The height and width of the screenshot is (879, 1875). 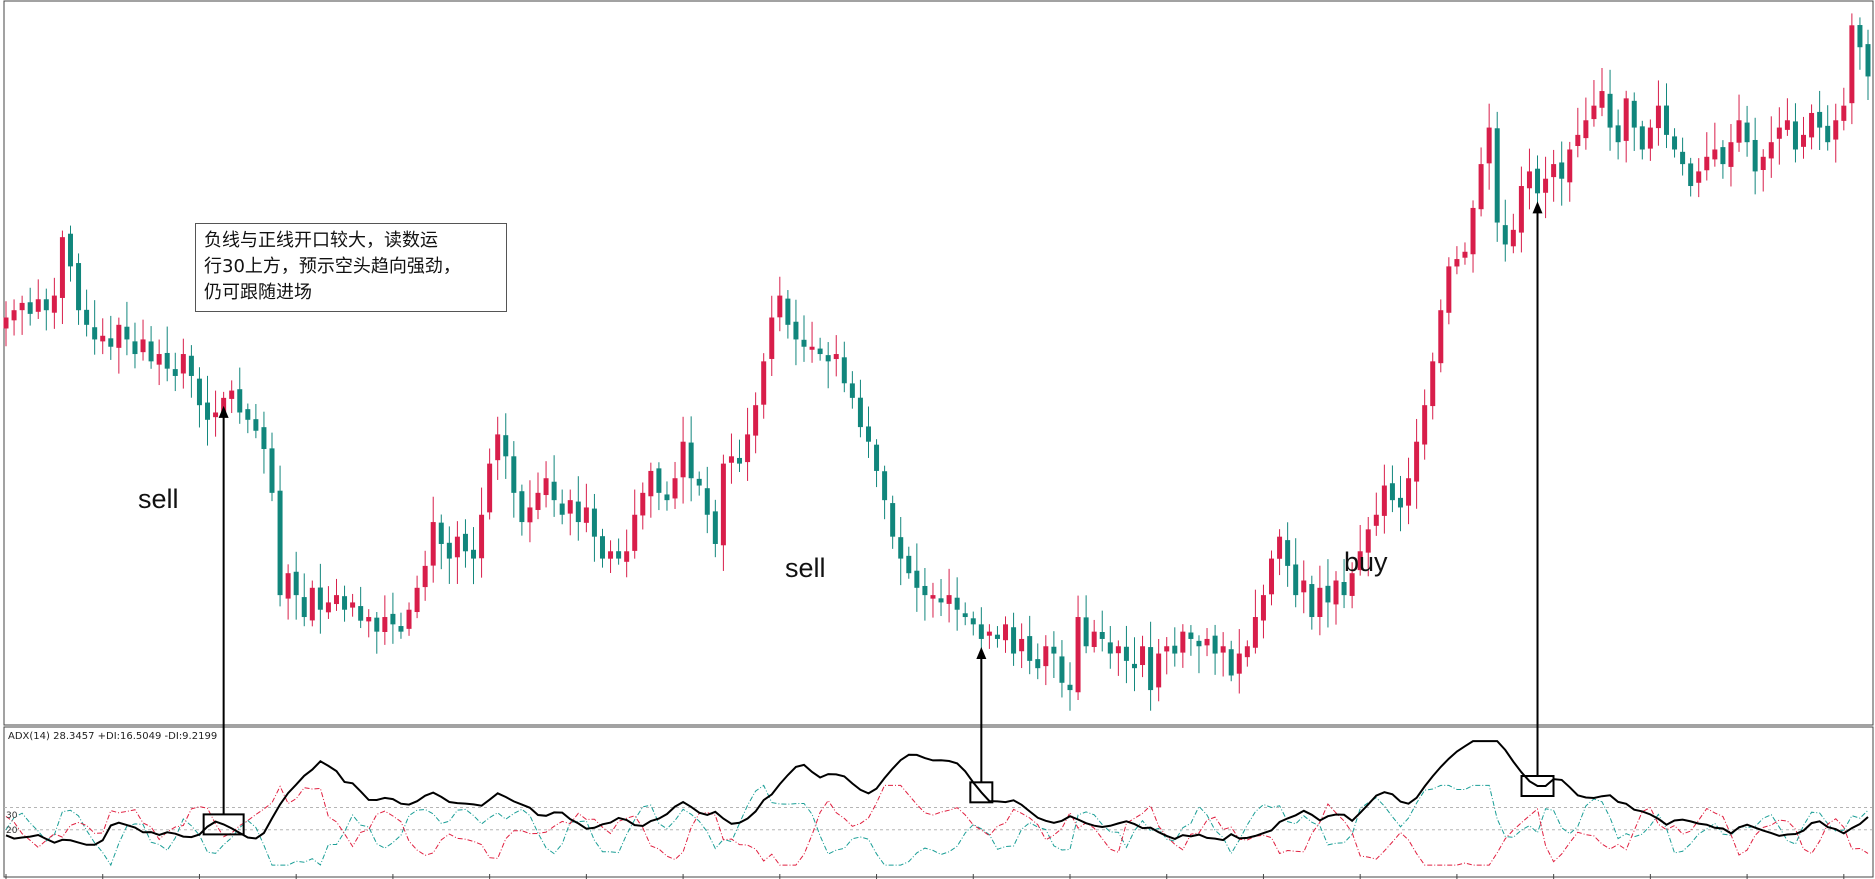 I want to click on adx-line, so click(x=937, y=793).